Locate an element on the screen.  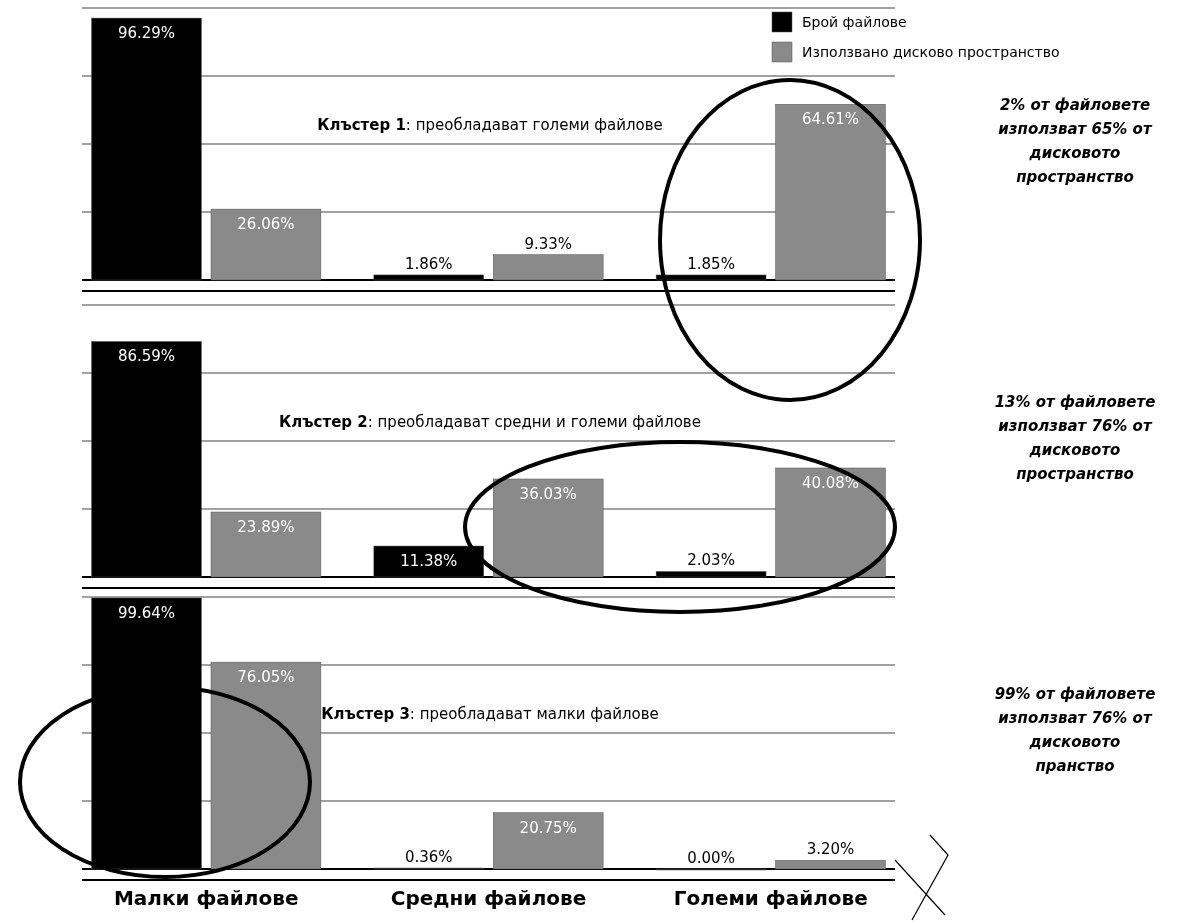
legend-label: Използвано дисково пространство is located at coordinates (931, 52).